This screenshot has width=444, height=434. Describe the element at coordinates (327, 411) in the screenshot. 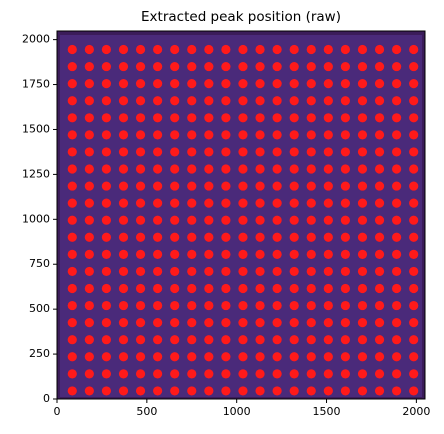

I see `x-tick-label: 1500` at that location.